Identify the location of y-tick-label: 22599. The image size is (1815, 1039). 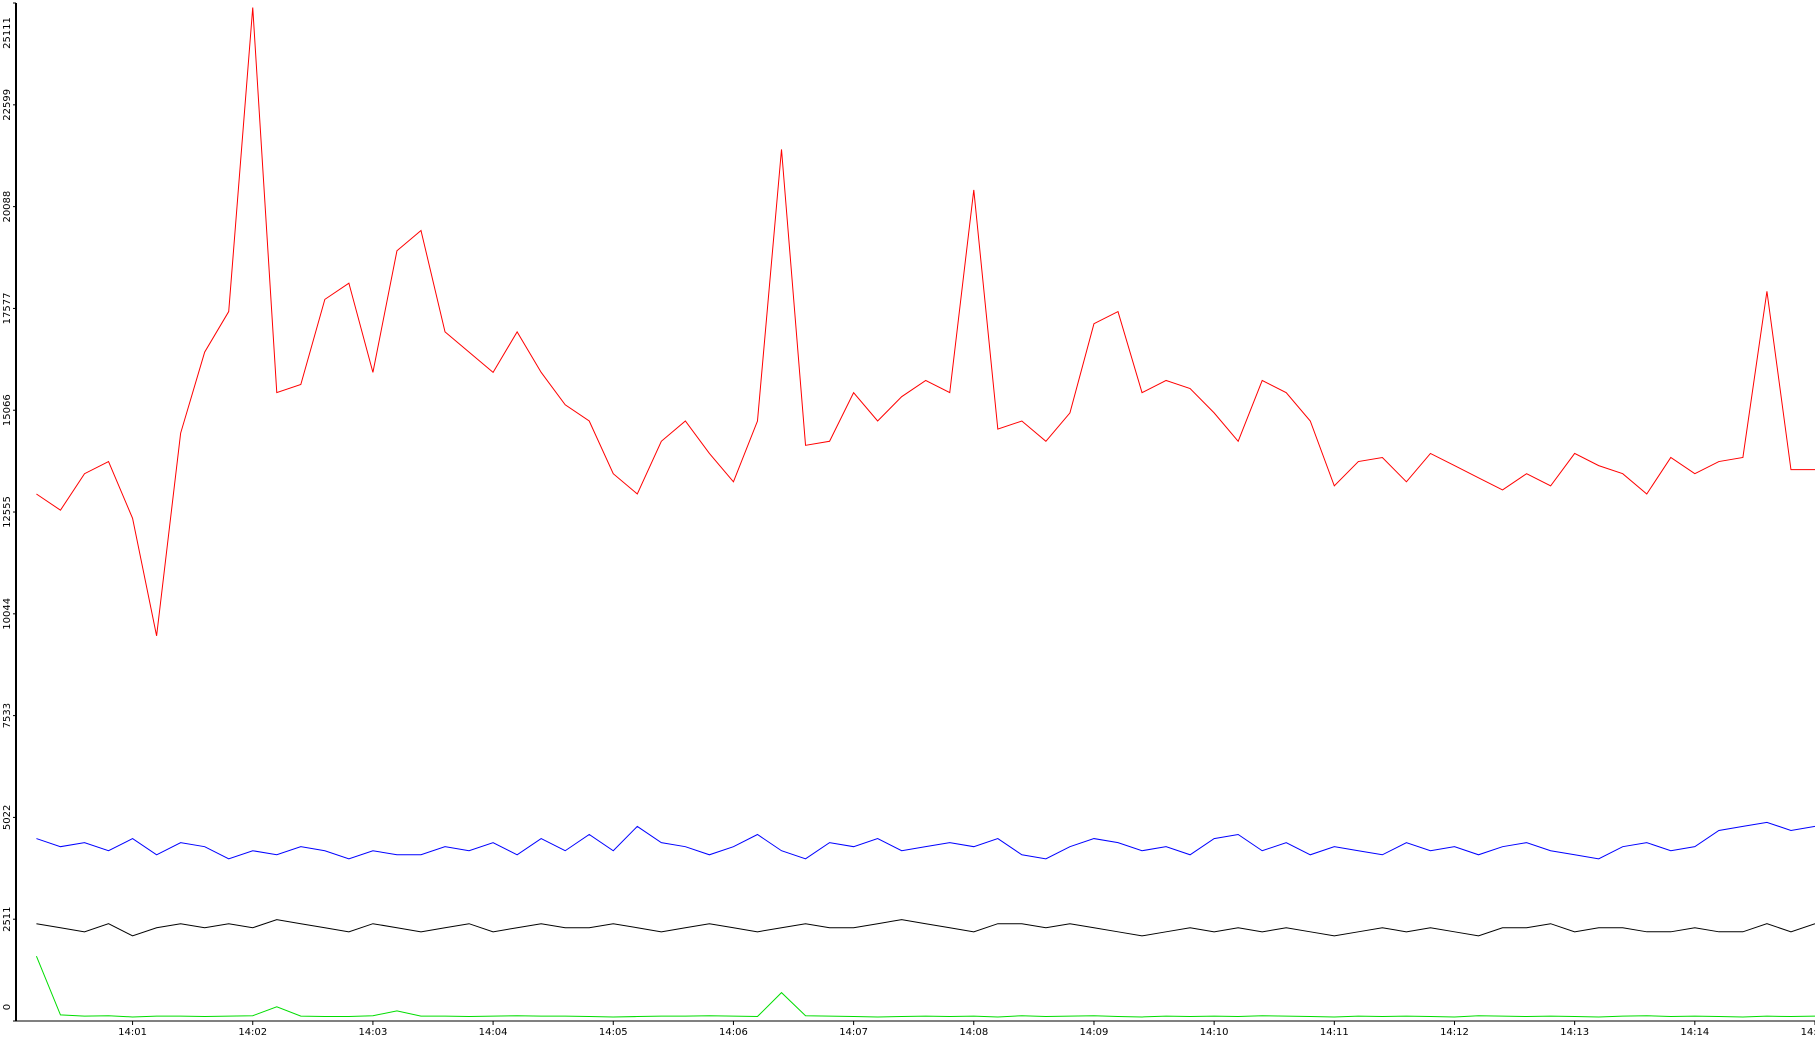
(7, 105).